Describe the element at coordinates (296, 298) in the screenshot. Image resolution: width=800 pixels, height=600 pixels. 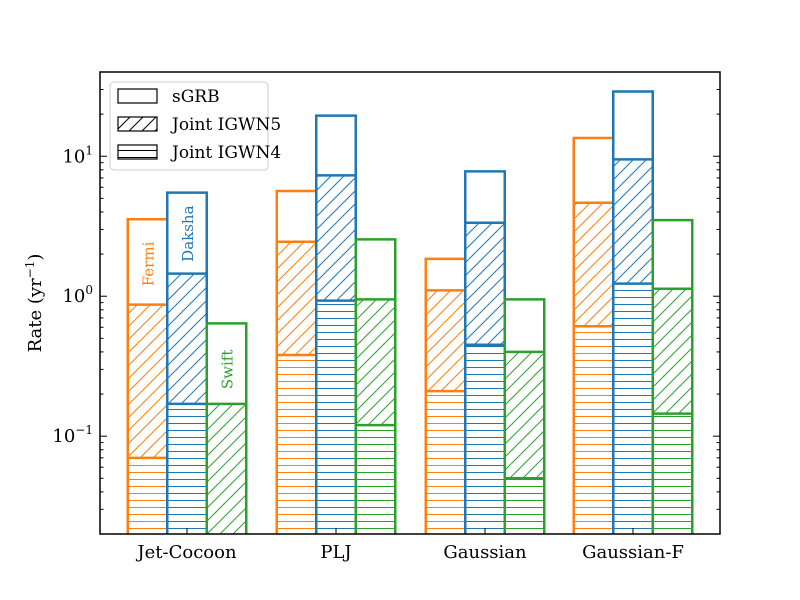
I see `bar-igwn5-plj-fermi` at that location.